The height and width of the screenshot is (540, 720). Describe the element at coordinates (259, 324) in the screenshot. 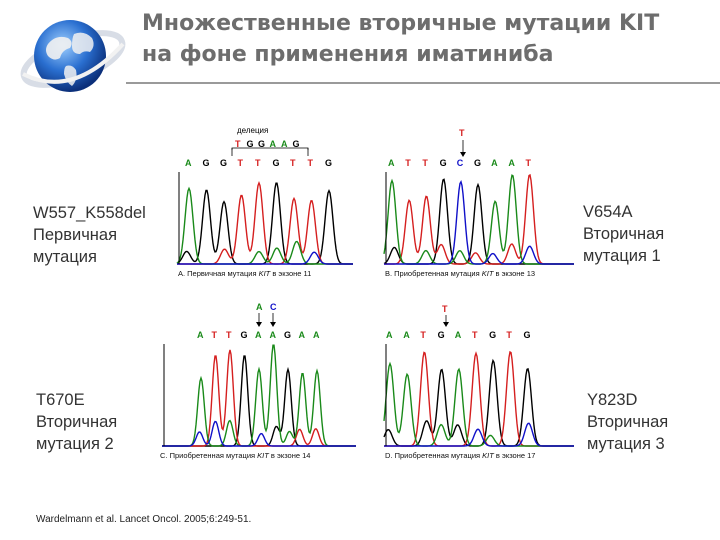

I see `mutation-arrowhead-c1` at that location.